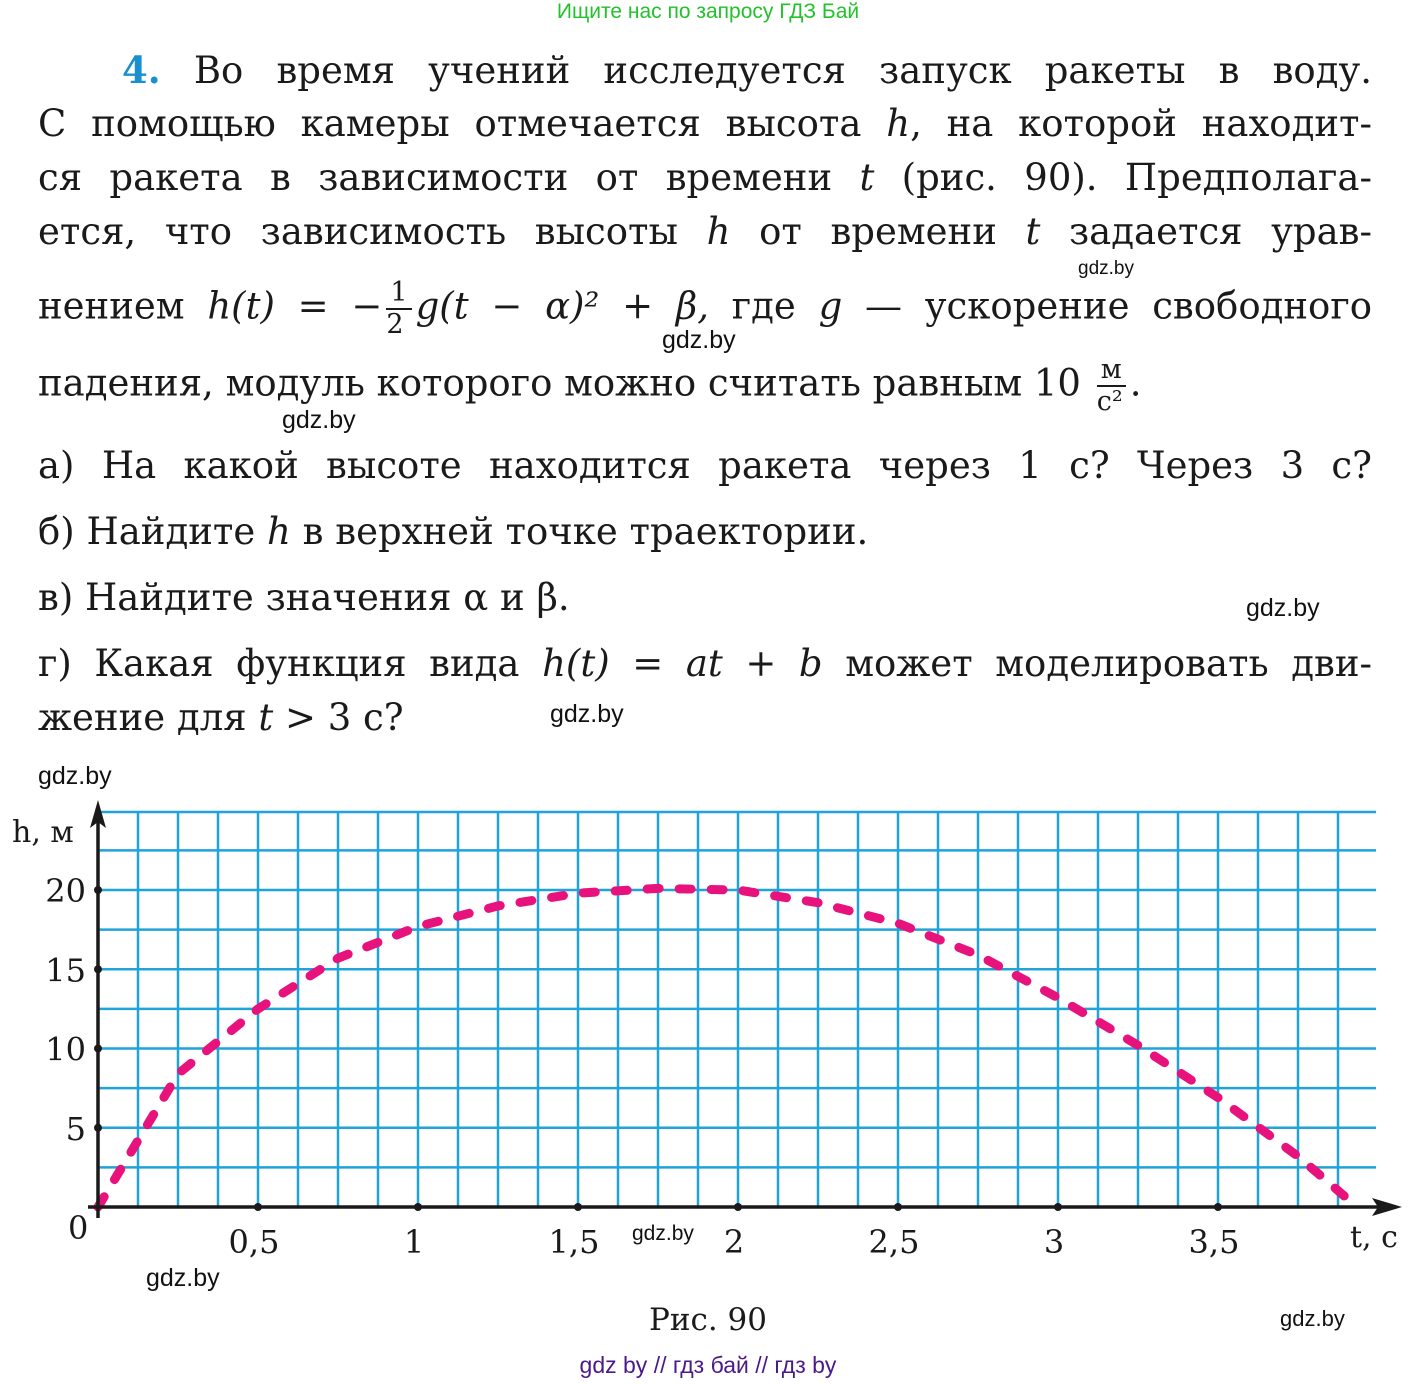 This screenshot has width=1416, height=1384. Describe the element at coordinates (708, 1365) in the screenshot. I see `footer-links: gdz by // гдз бай // гдз by` at that location.